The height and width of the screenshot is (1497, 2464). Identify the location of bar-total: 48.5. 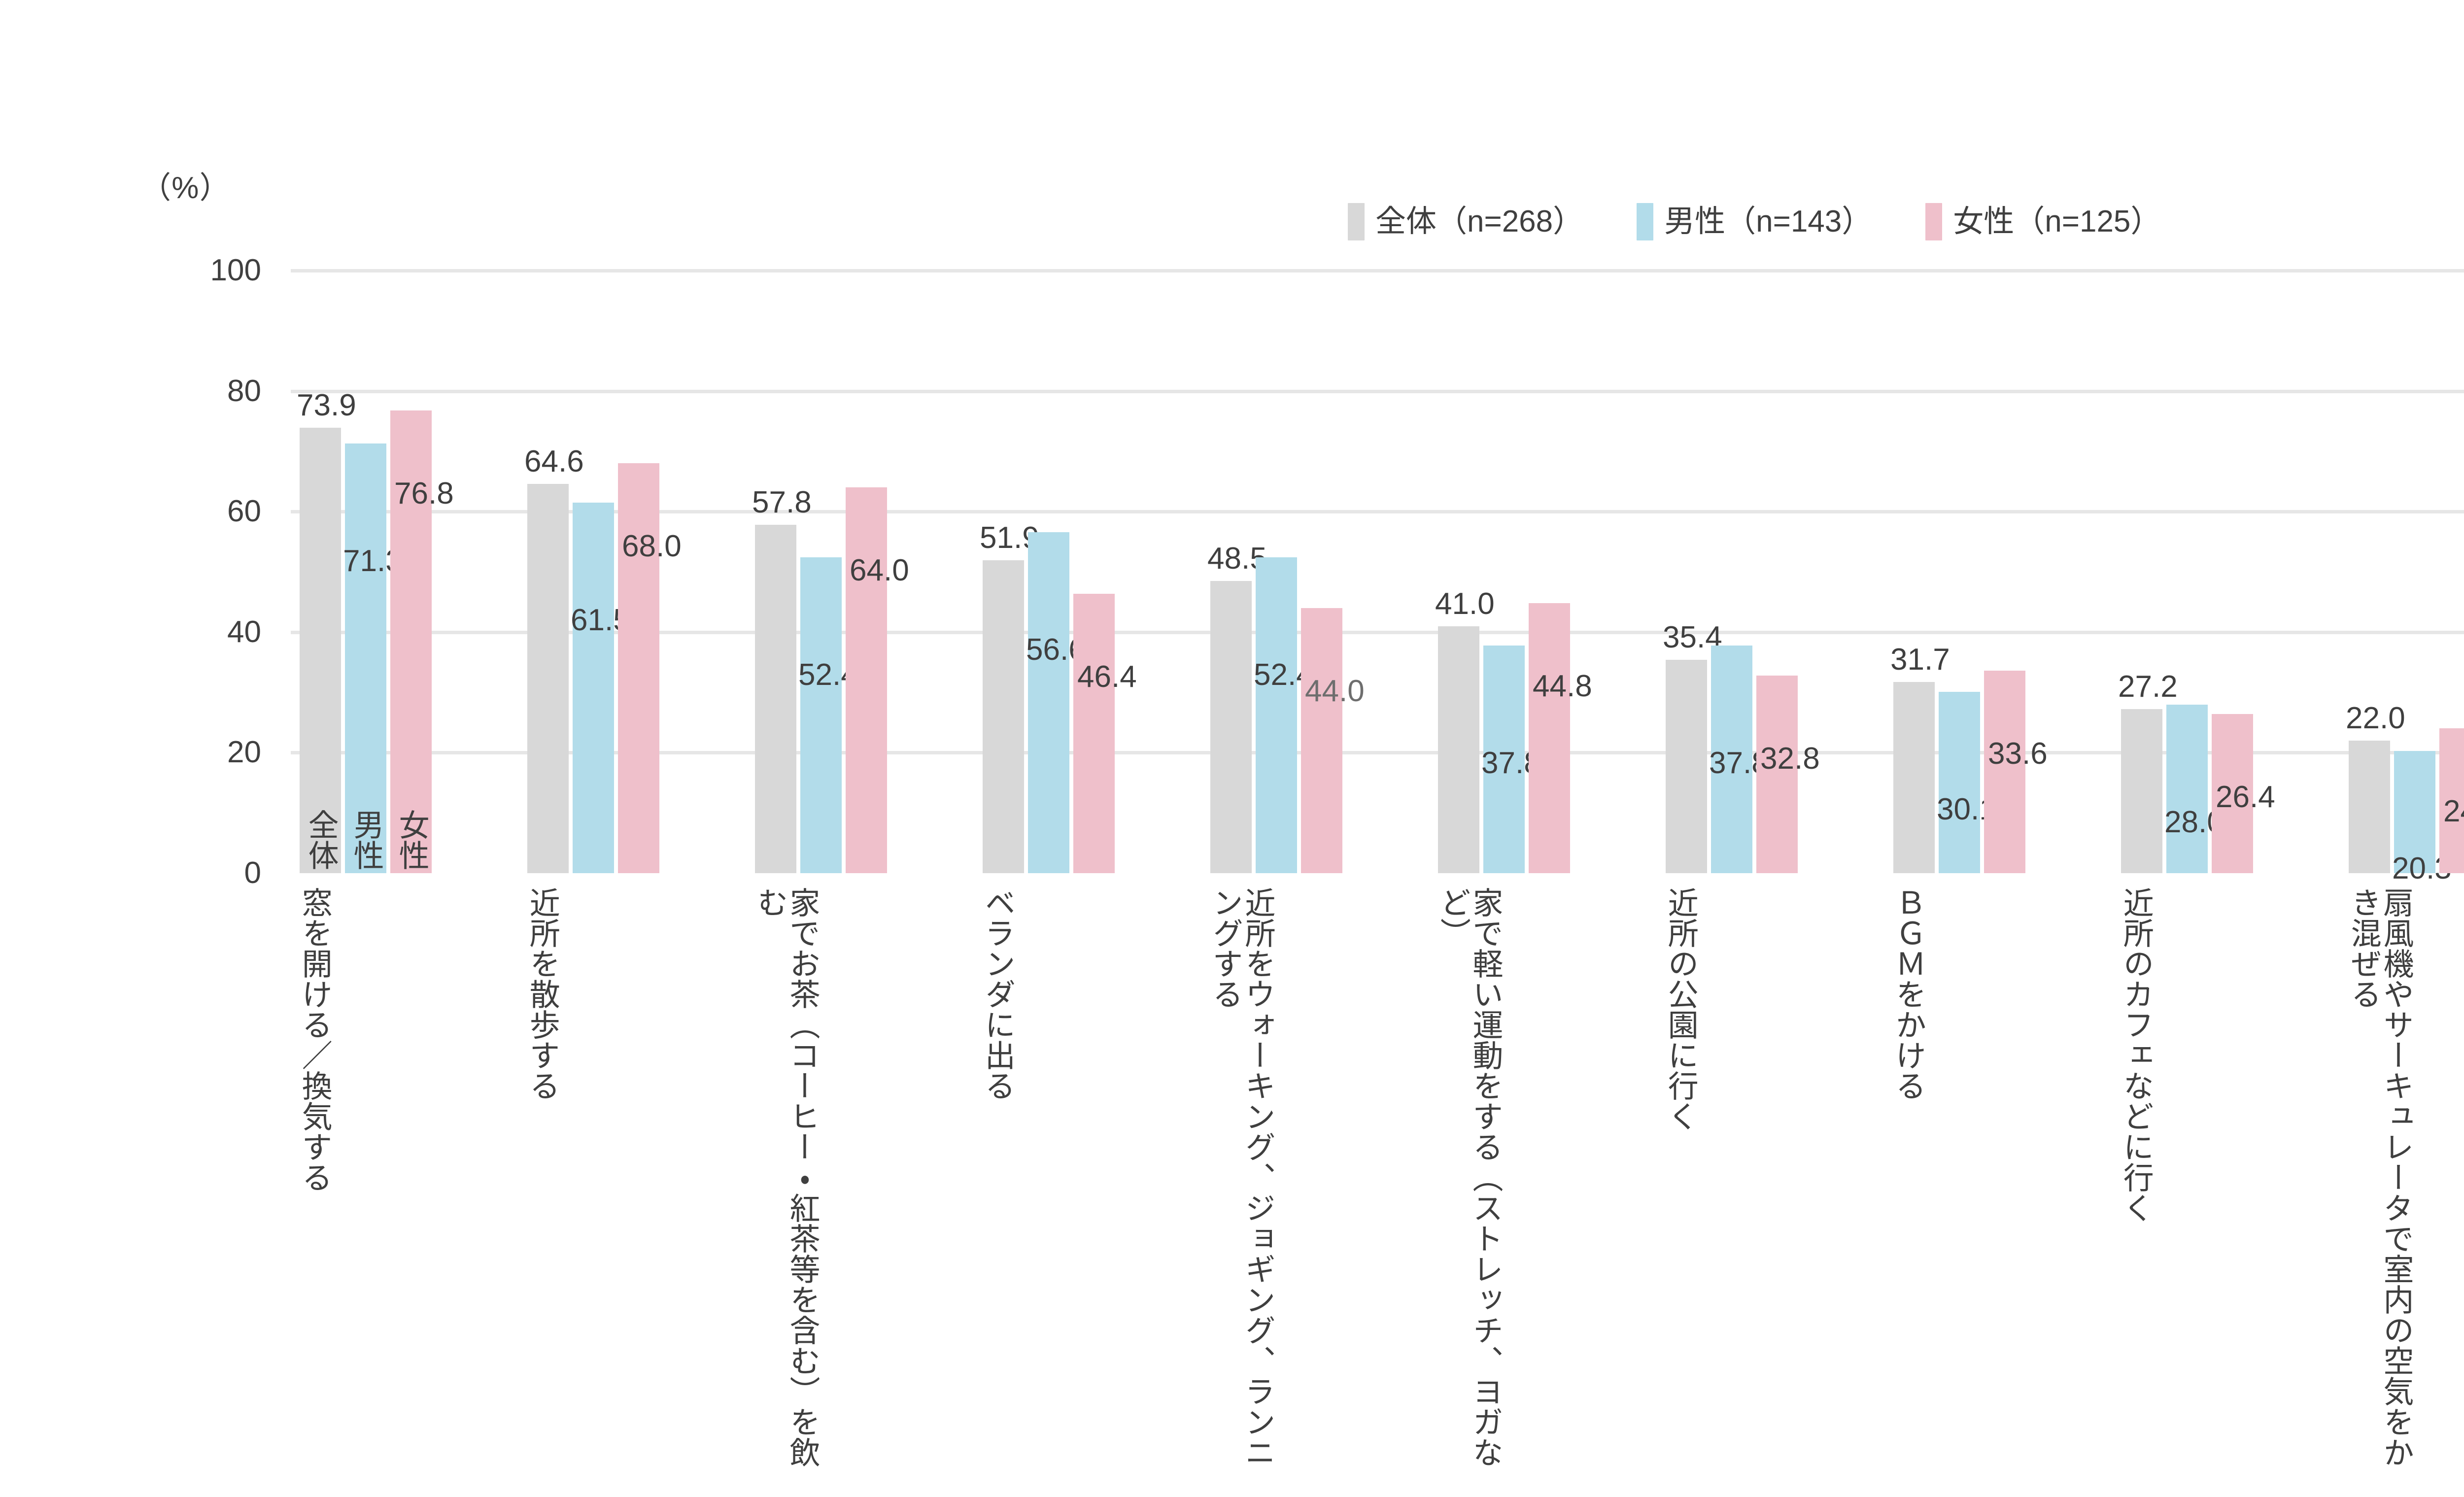
(1237, 708).